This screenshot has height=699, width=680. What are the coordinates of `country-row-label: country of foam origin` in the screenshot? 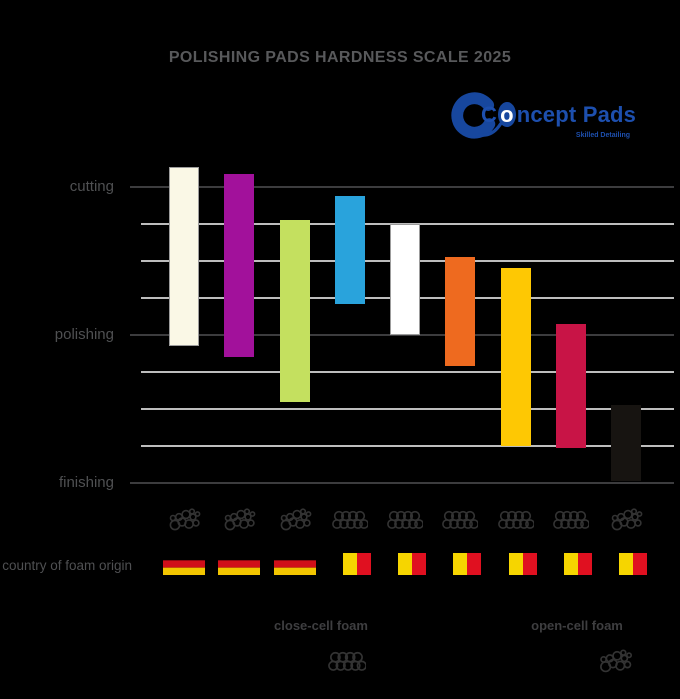 It's located at (67, 565).